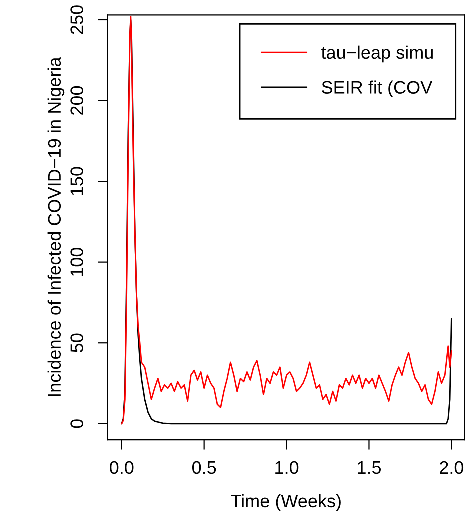 The width and height of the screenshot is (471, 522). What do you see at coordinates (287, 467) in the screenshot?
I see `x-tick-label: 1.0` at bounding box center [287, 467].